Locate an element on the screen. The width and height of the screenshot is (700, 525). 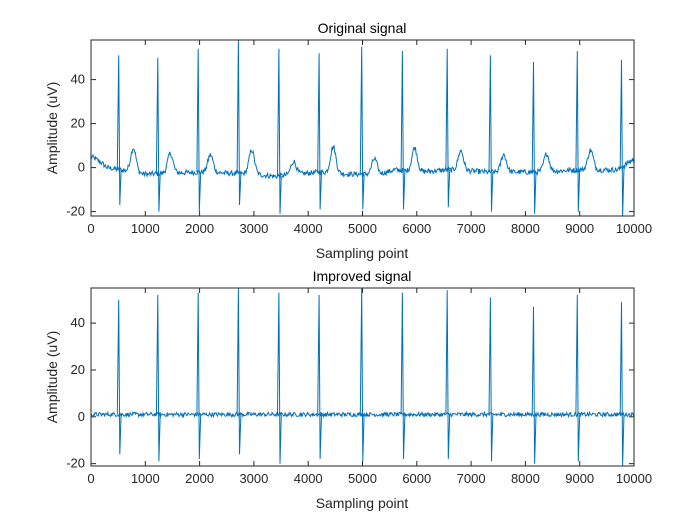
x-axis-label-improved: Sampling point is located at coordinates (362, 503).